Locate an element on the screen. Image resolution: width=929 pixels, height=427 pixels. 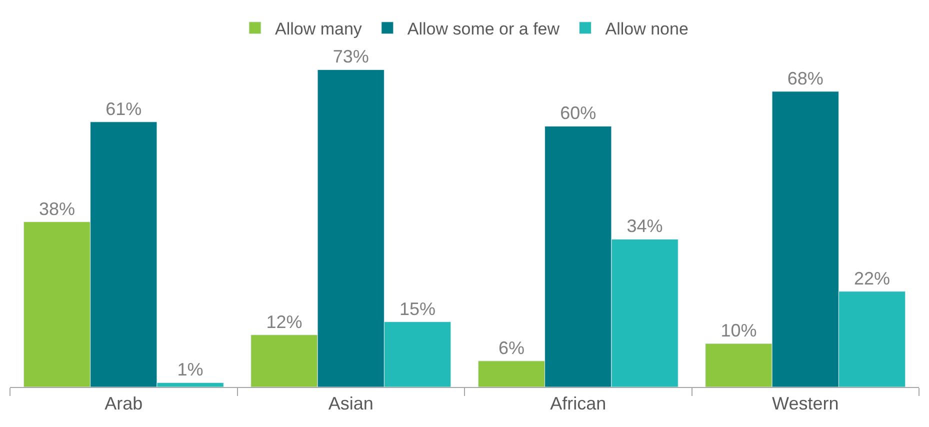
data-label: 34% is located at coordinates (644, 226).